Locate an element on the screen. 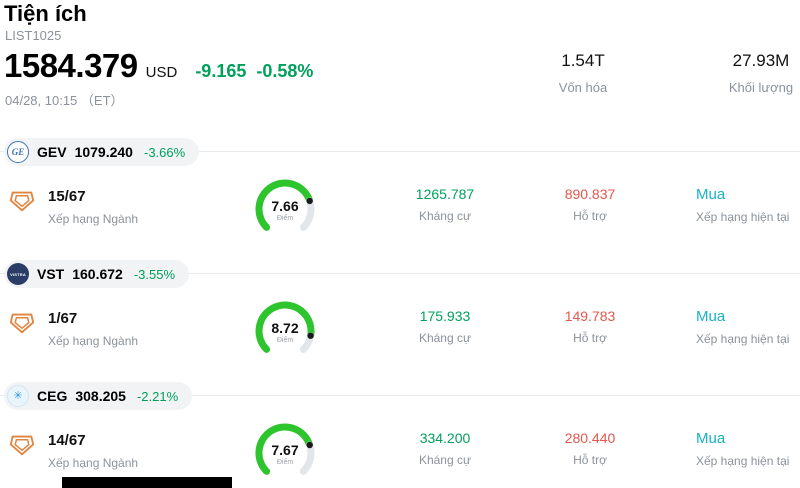 The height and width of the screenshot is (488, 800). support-value: 149.783 is located at coordinates (590, 316).